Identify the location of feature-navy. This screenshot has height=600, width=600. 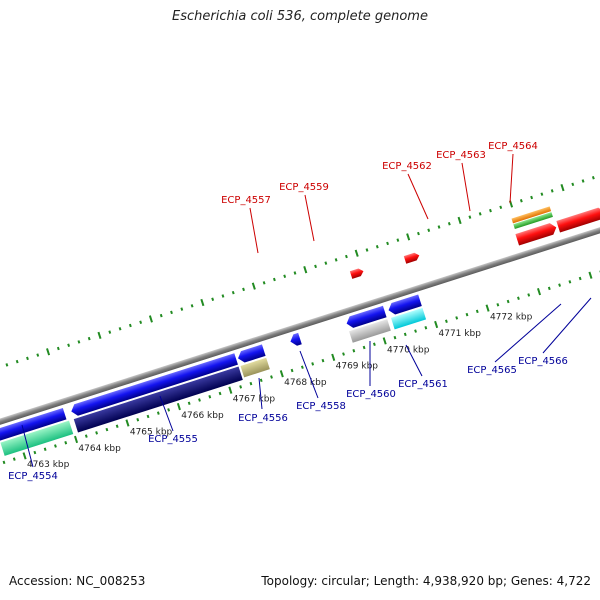
(158, 399).